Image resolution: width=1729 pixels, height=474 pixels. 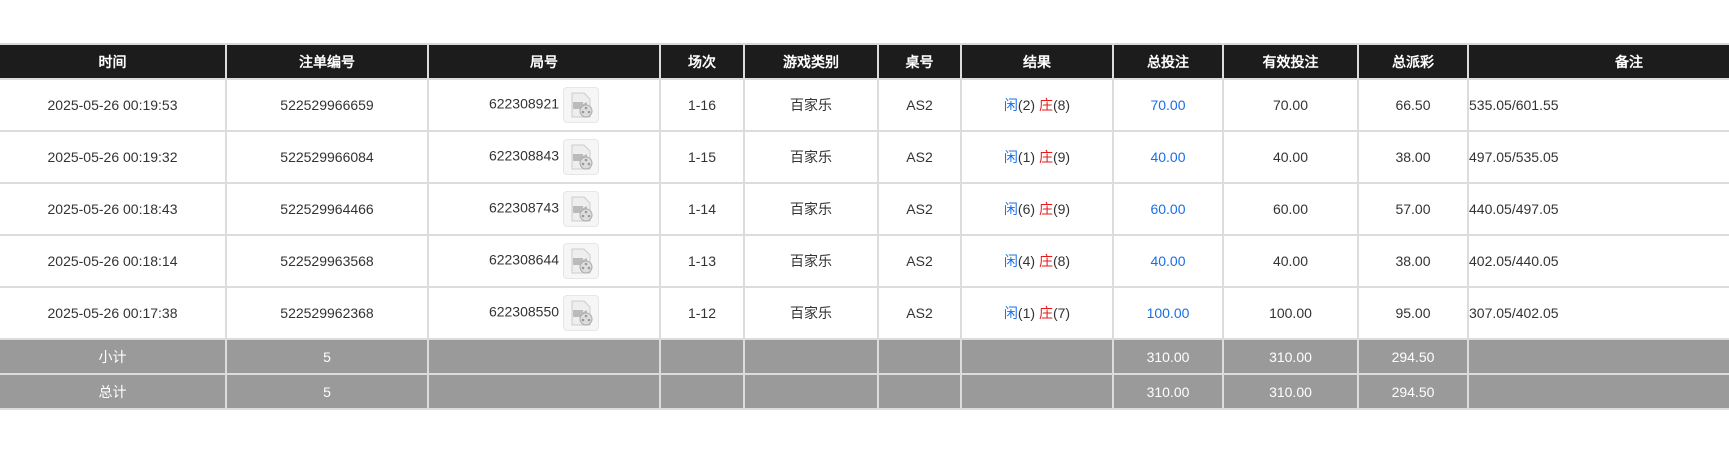 What do you see at coordinates (1598, 261) in the screenshot?
I see `remark-cell: 402.05/440.05` at bounding box center [1598, 261].